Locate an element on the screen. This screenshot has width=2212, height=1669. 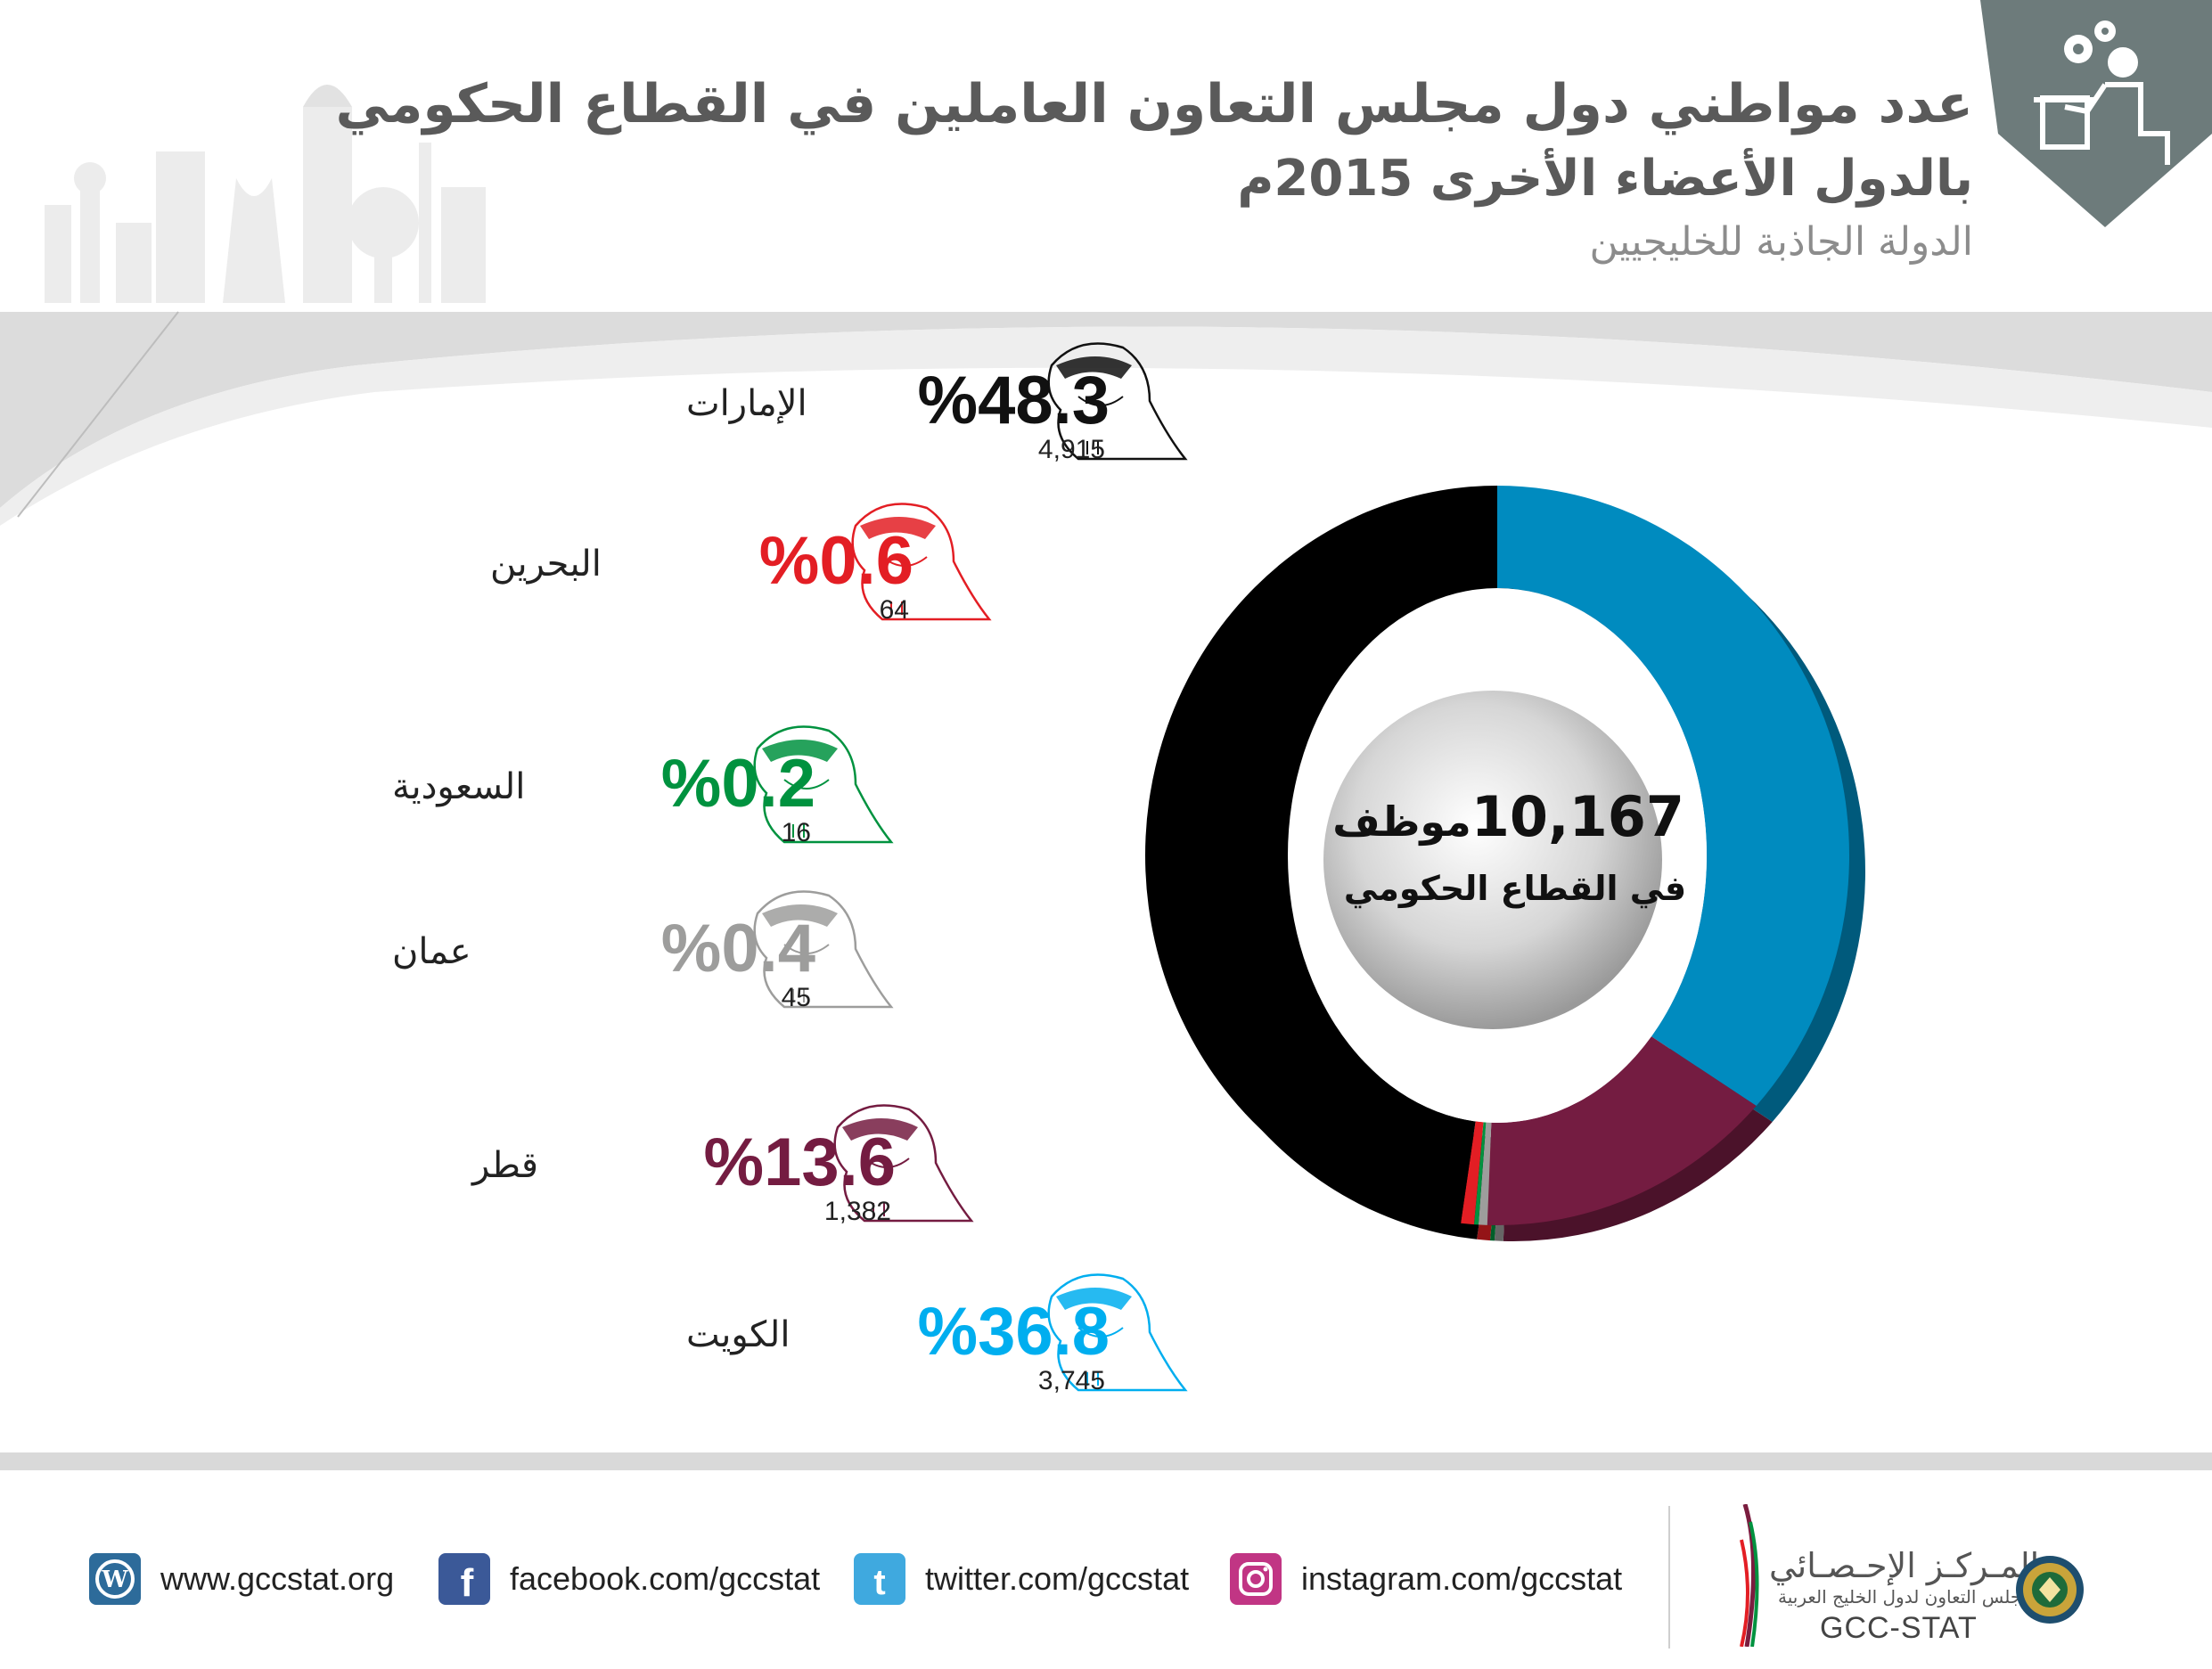
twitter-link-label: twitter.com/gccstat is located at coordinates (1057, 1578).